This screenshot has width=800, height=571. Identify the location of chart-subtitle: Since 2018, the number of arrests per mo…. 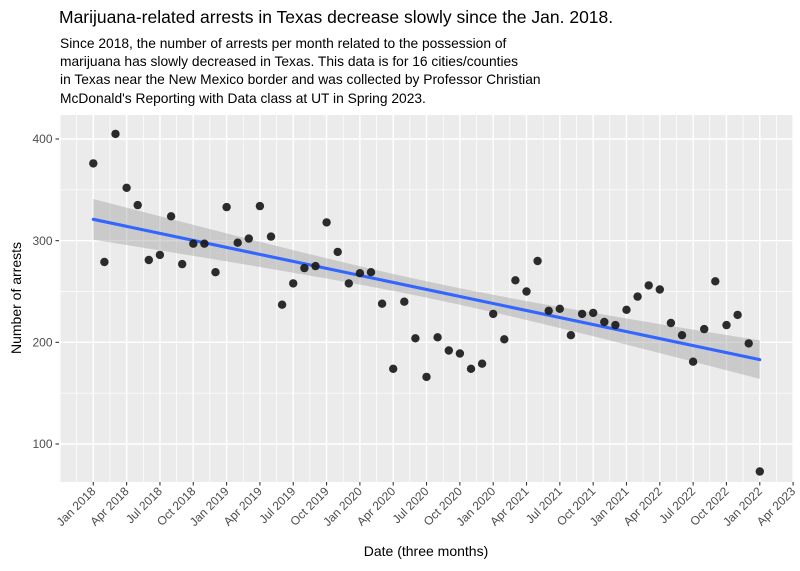
(300, 71).